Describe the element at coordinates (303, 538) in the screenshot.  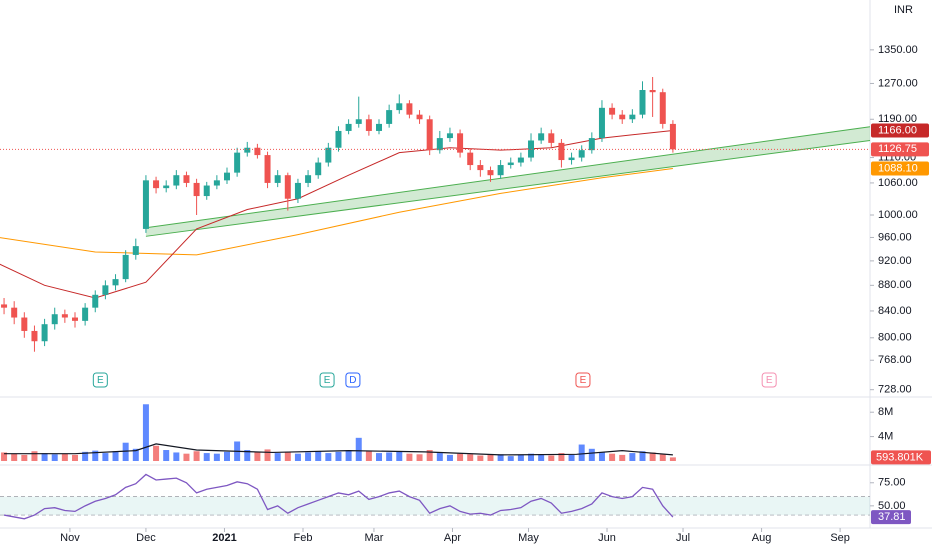
I see `x-tick-label: Feb` at that location.